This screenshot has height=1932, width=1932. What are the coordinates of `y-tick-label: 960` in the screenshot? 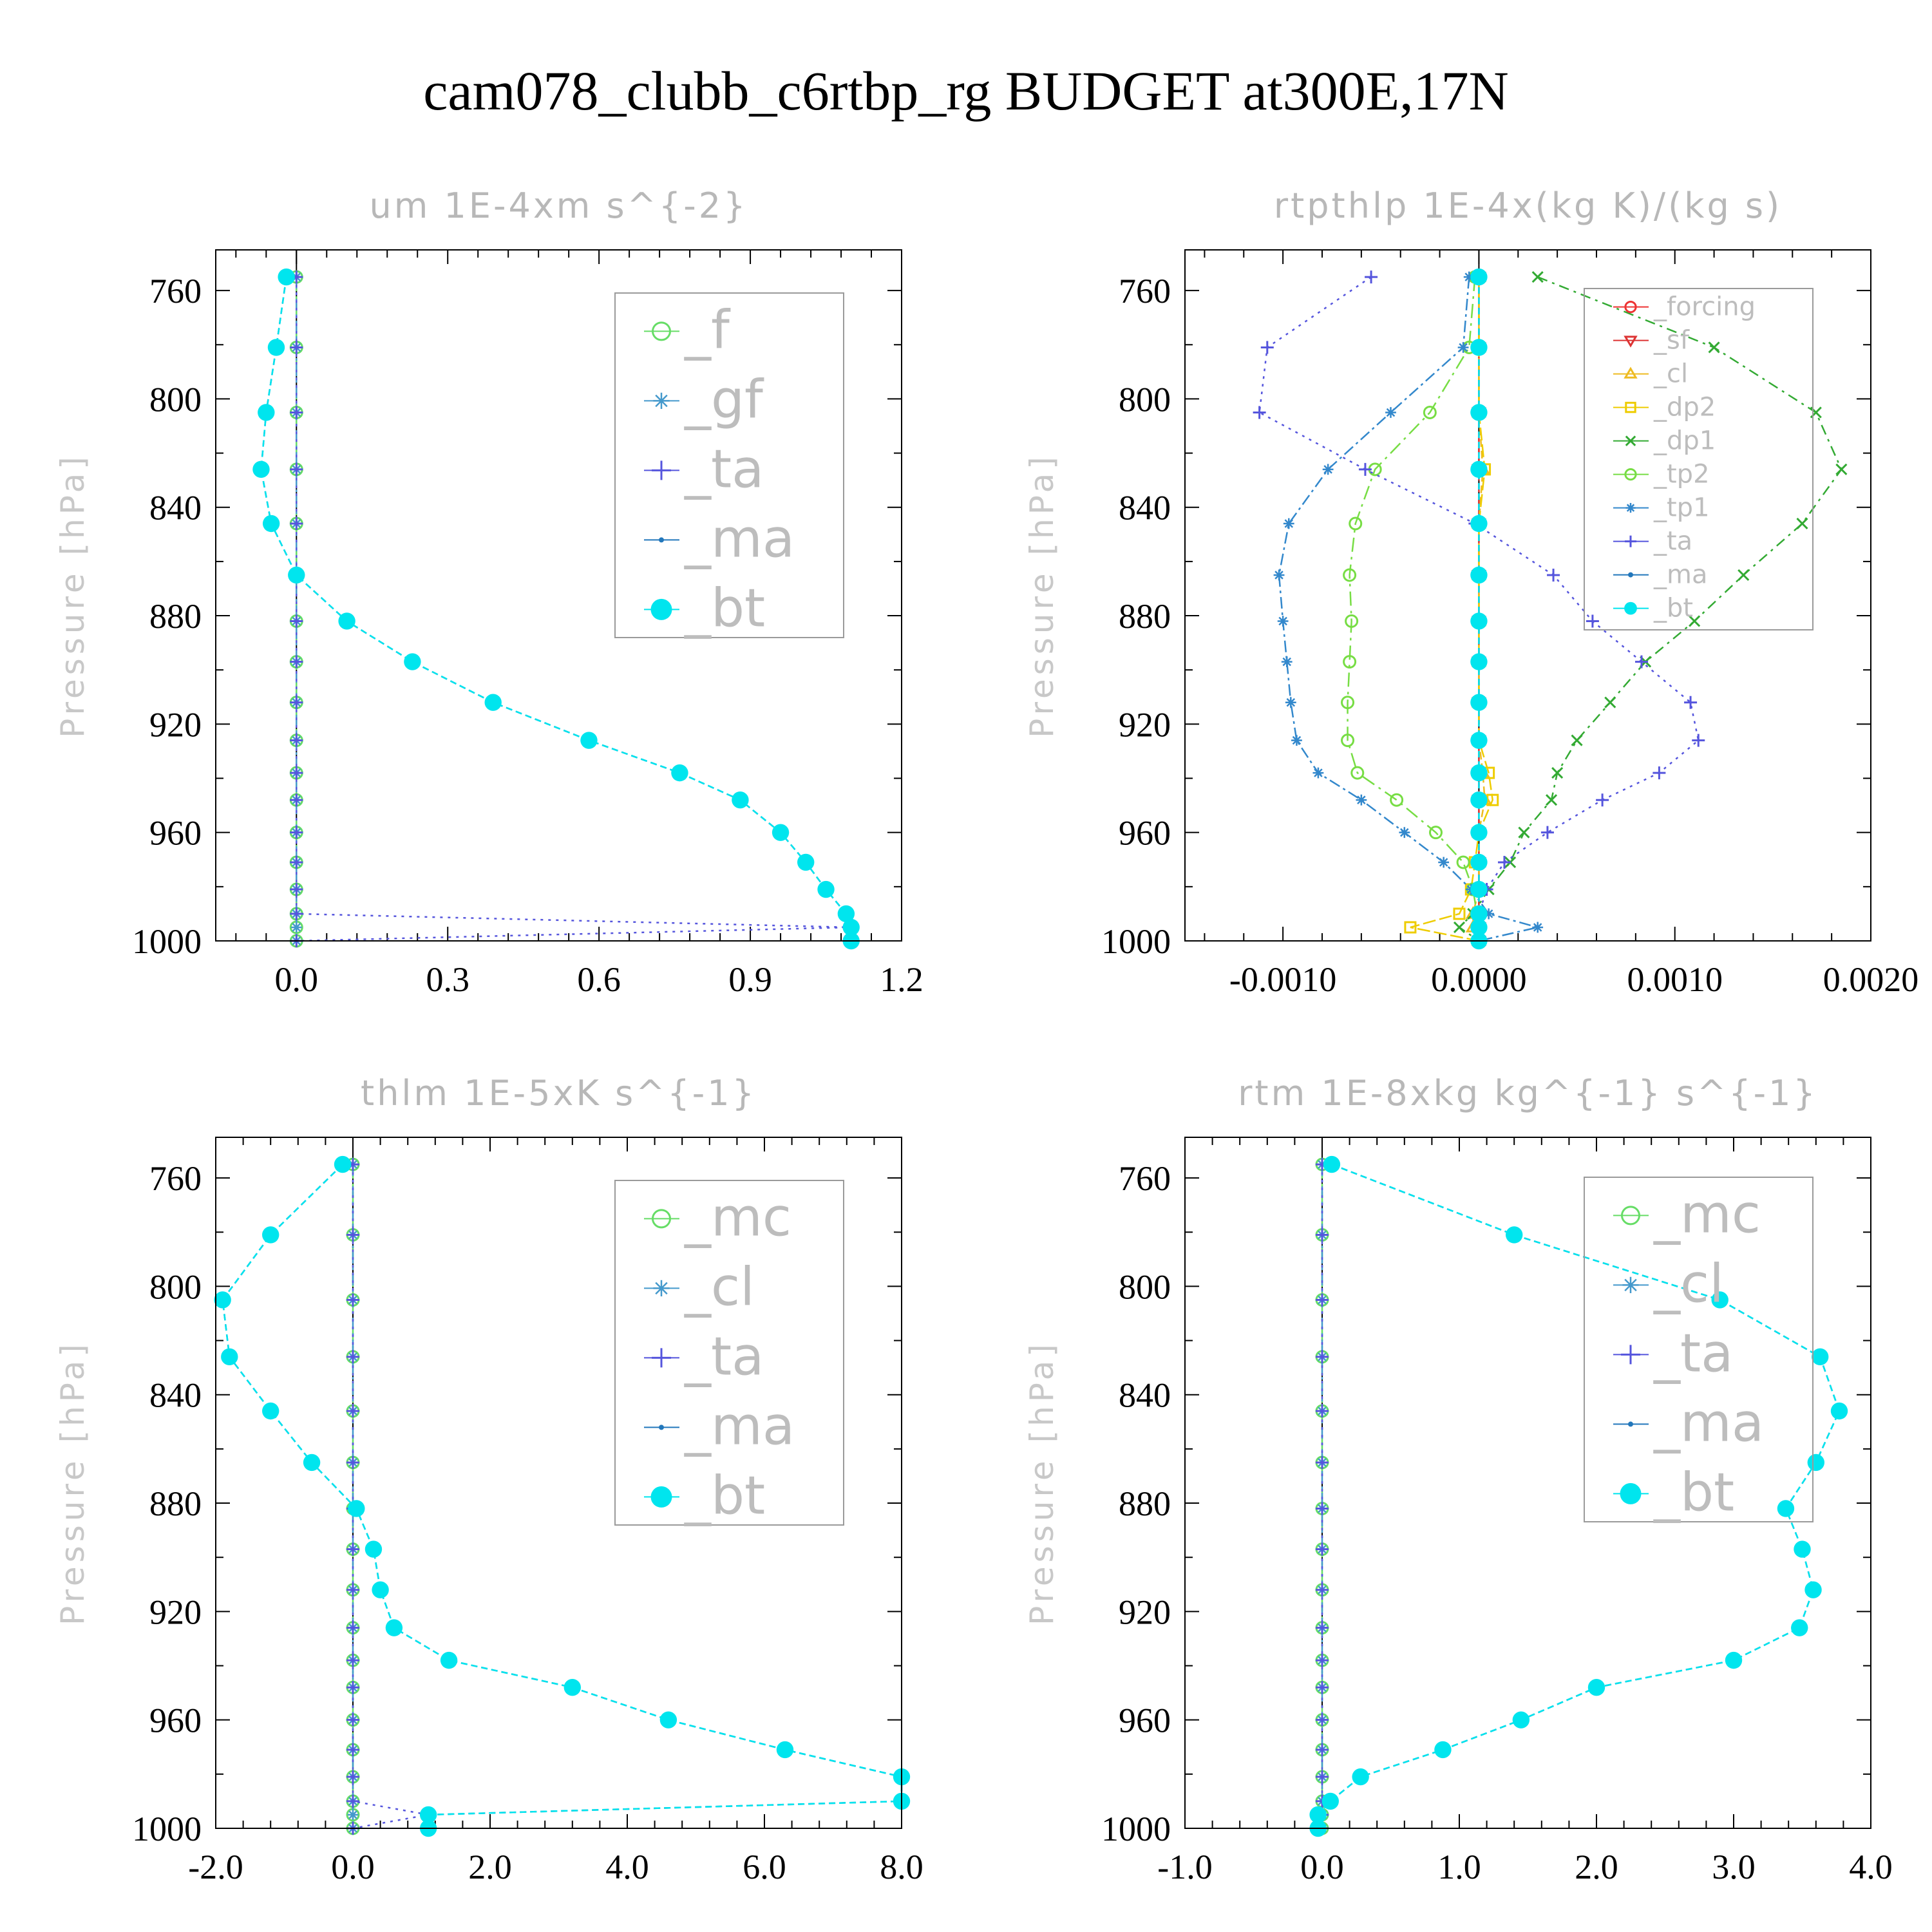 It's located at (1145, 834).